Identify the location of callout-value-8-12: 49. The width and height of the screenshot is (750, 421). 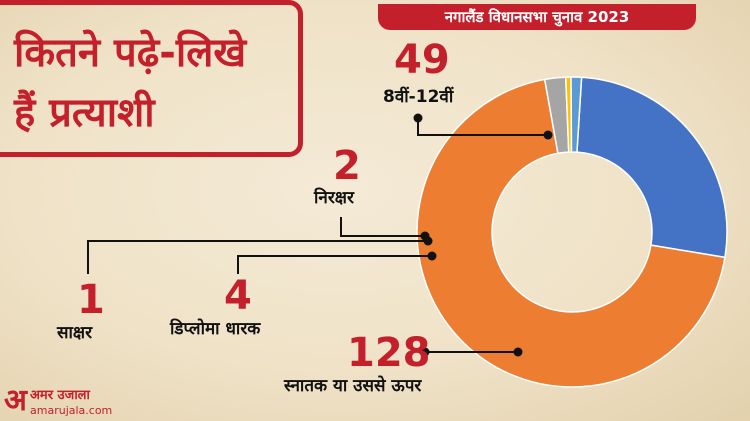
(422, 60).